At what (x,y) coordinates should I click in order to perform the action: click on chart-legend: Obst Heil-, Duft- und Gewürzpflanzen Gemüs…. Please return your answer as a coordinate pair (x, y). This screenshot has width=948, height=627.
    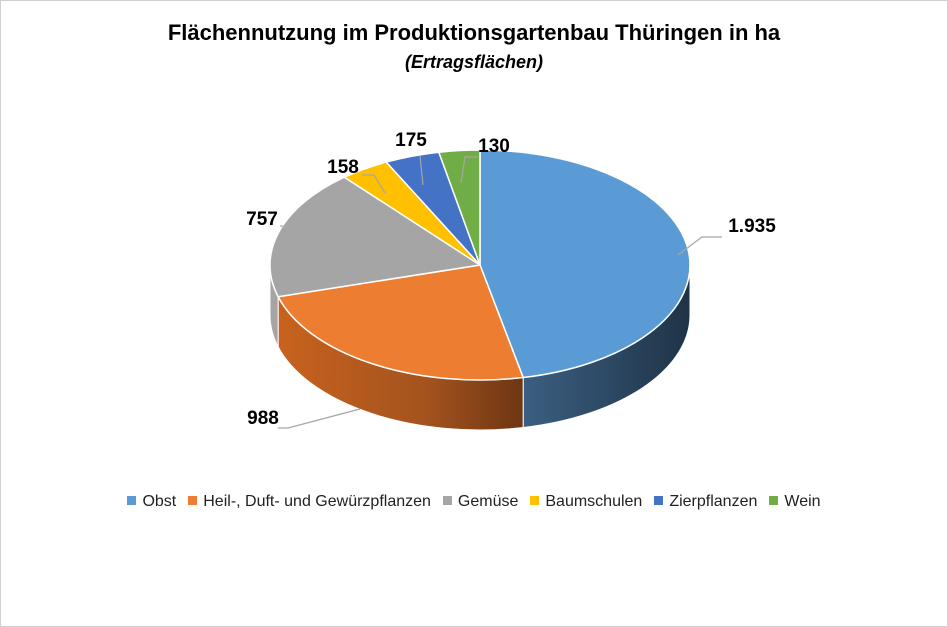
    Looking at the image, I should click on (474, 502).